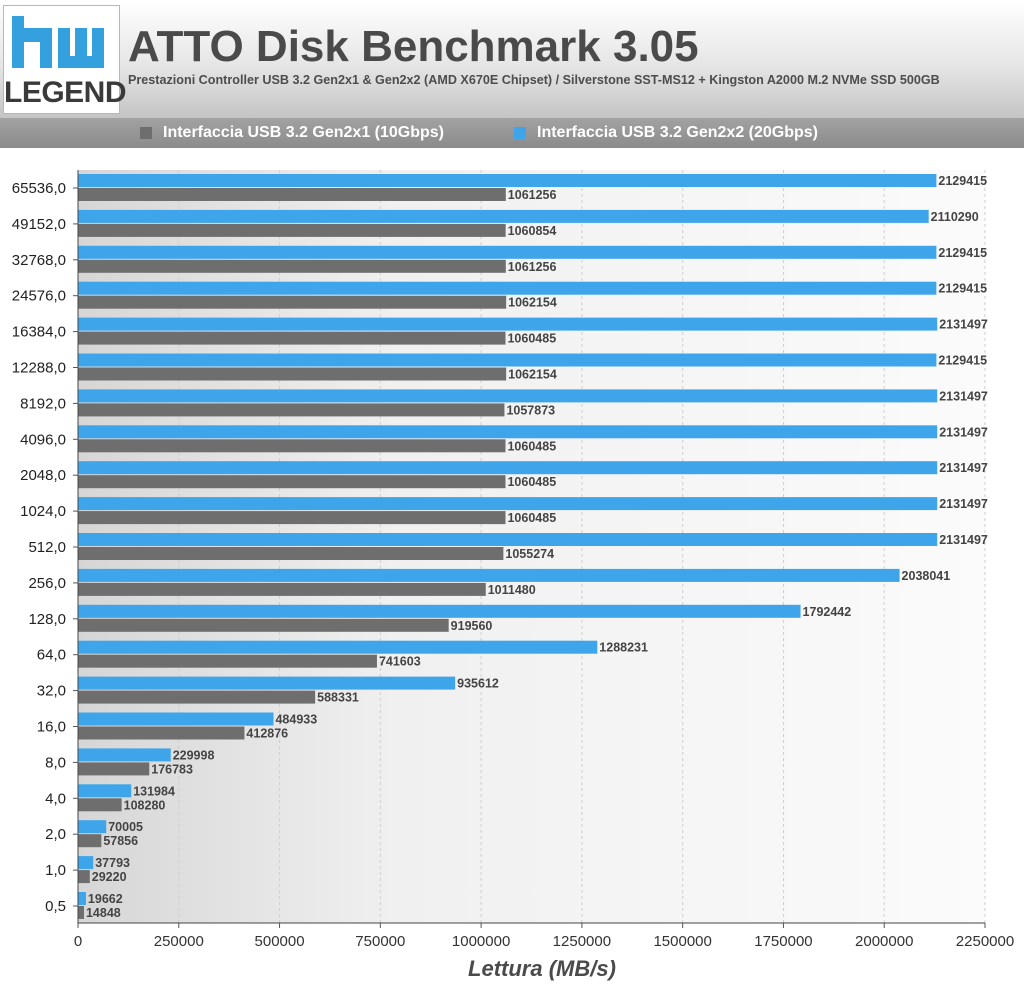 The image size is (1024, 994). I want to click on hwlegend-logo: LEGEND, so click(65, 59).